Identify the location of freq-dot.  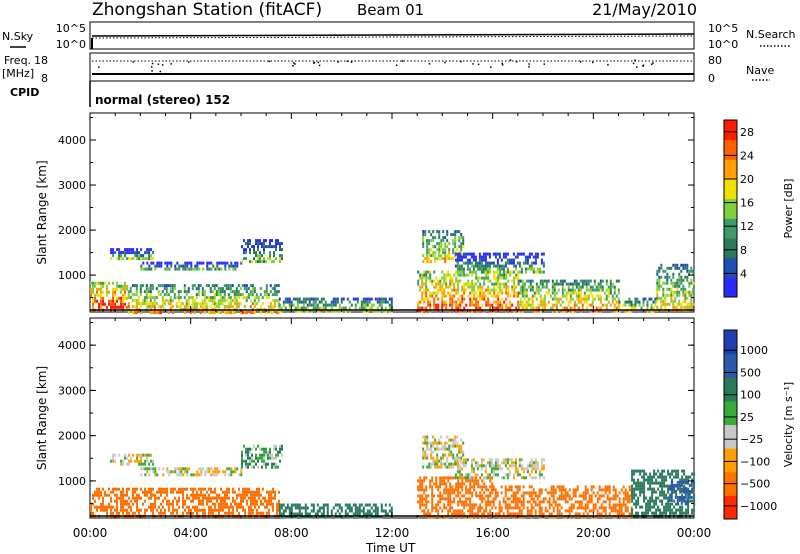
(633, 63).